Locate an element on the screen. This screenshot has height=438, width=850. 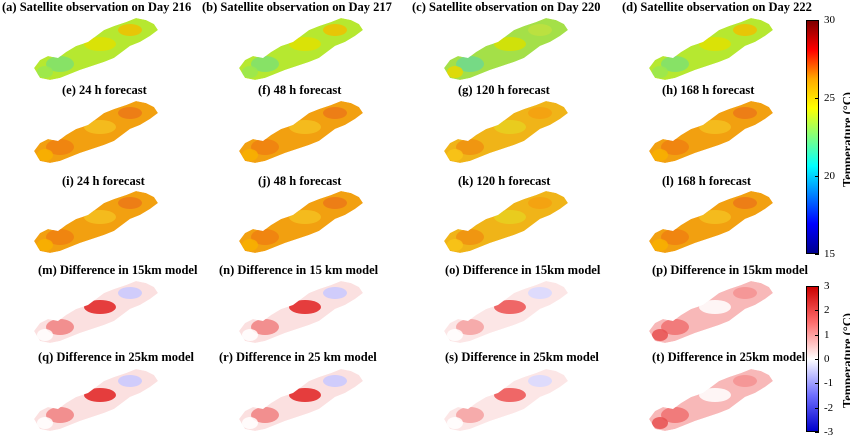
panel-title: (s) Difference in 25km model is located at coordinates (522, 357).